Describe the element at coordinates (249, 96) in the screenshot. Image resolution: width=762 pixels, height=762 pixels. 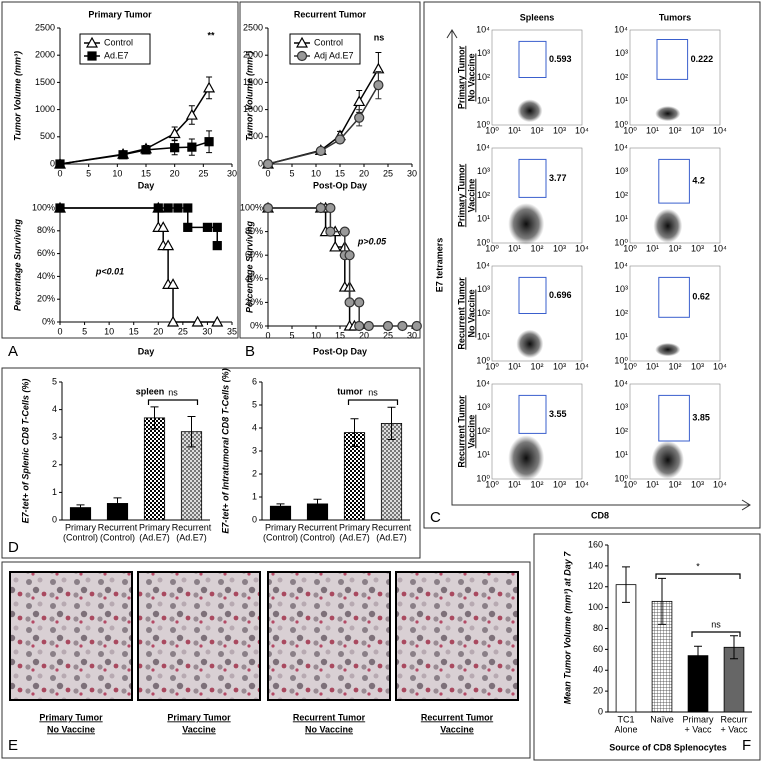
I see `y-axis-label: Tumor Volume (mm³)` at that location.